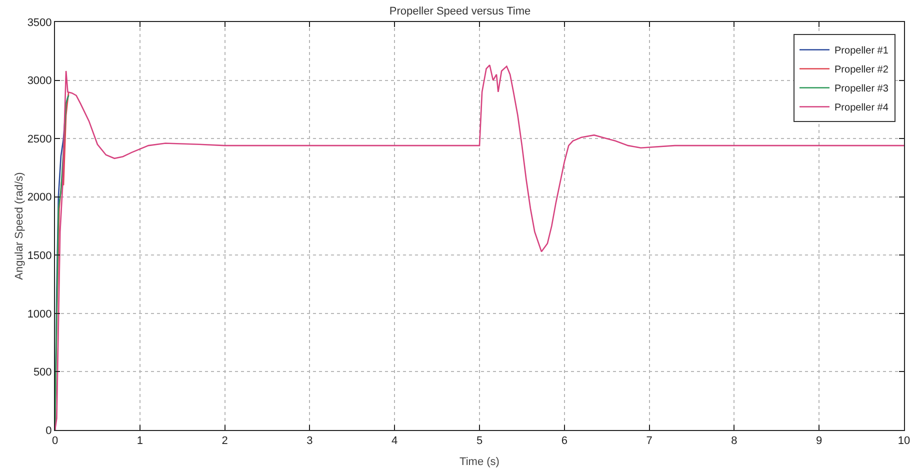 Image resolution: width=920 pixels, height=468 pixels. I want to click on y-tick-label: 3500, so click(39, 22).